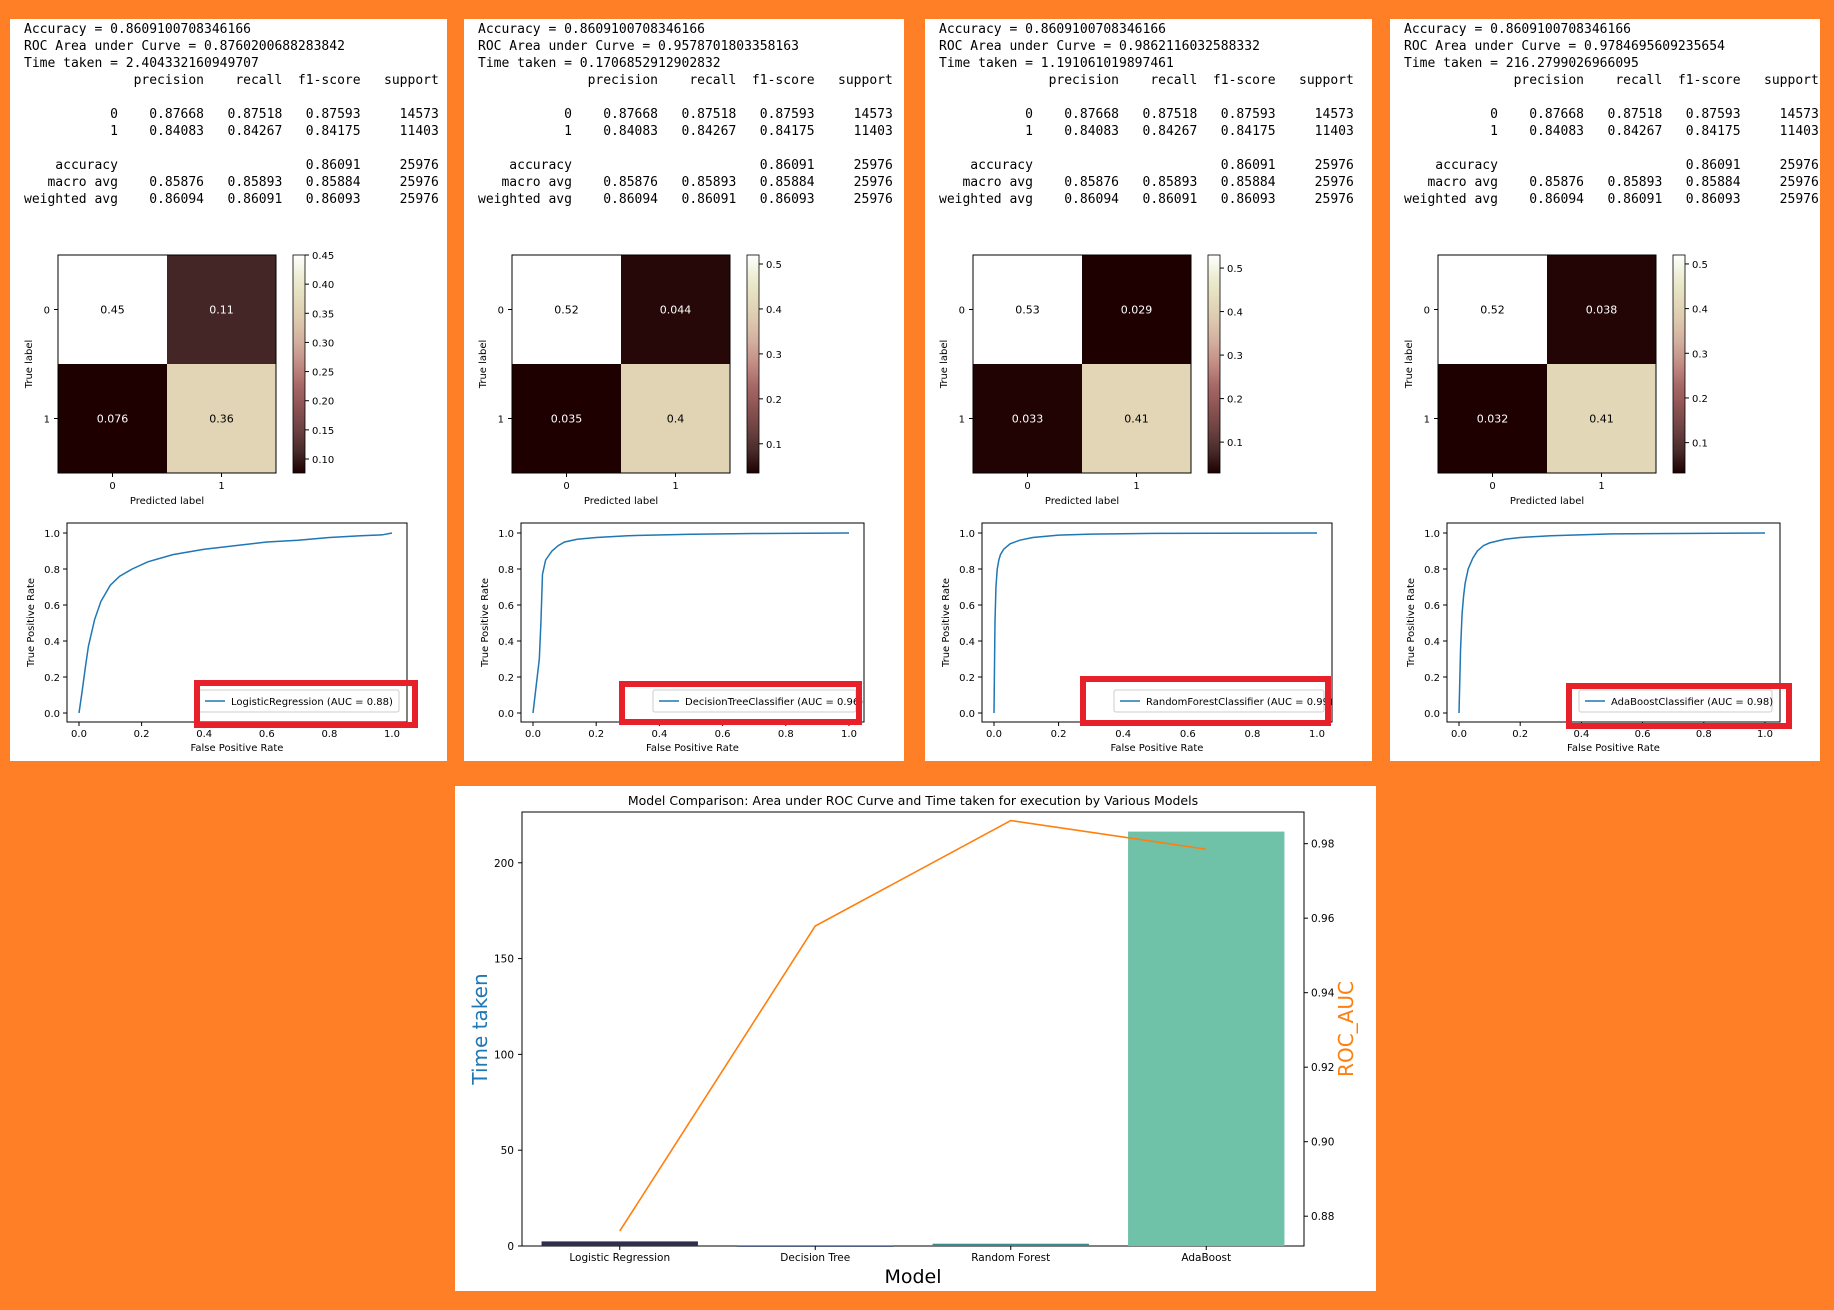  Describe the element at coordinates (323, 373) in the screenshot. I see `colorbar-tick-label: 0.25` at that location.